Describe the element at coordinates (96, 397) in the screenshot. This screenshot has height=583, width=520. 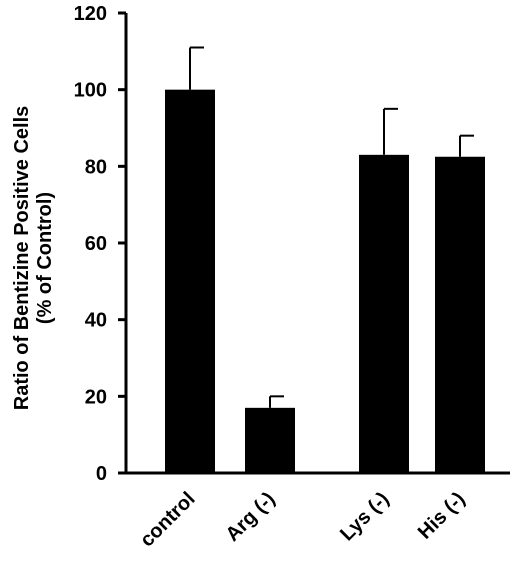
I see `y-tick-label: 20` at that location.